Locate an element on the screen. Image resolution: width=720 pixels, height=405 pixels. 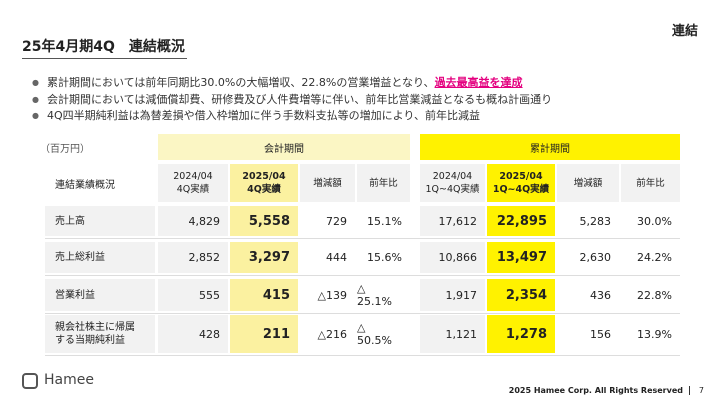
table-cell: 15.6% is located at coordinates (383, 257).